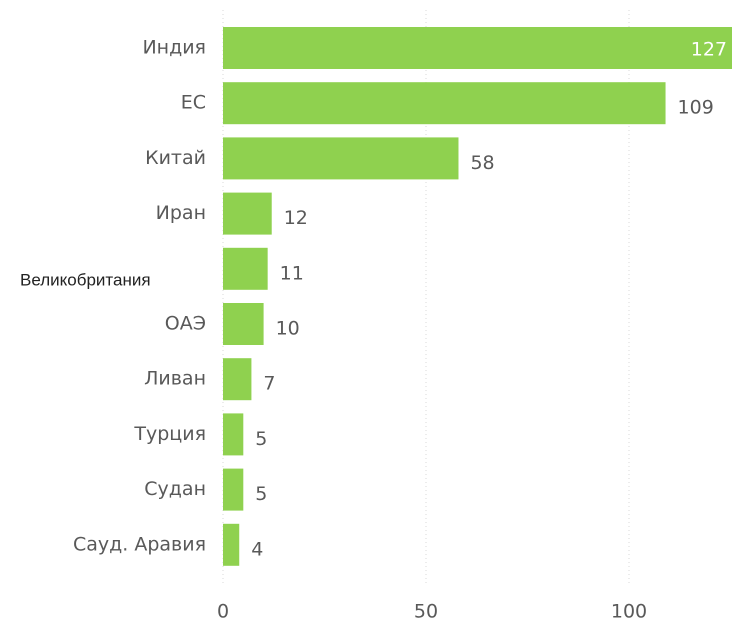  Describe the element at coordinates (223, 612) in the screenshot. I see `x-tick-label: 0` at that location.